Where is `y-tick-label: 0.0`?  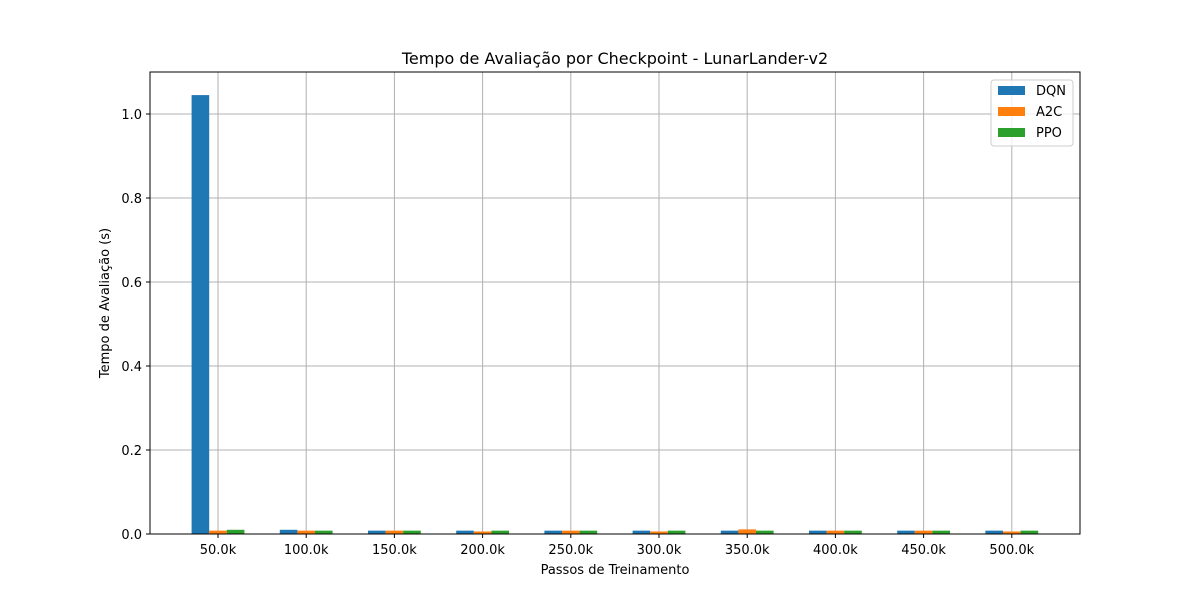
y-tick-label: 0.0 is located at coordinates (131, 535).